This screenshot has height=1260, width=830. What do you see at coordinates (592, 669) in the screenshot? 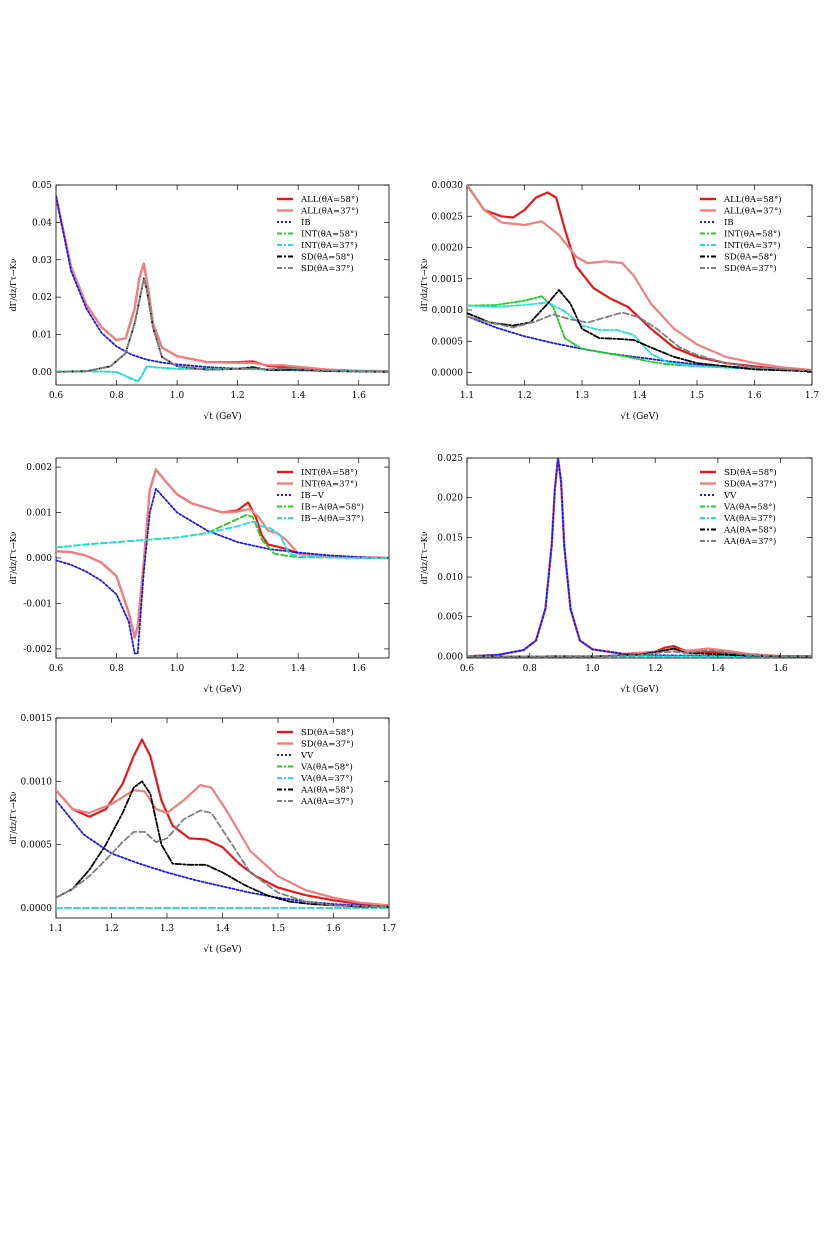
I see `x-tick-label: 1.0` at bounding box center [592, 669].